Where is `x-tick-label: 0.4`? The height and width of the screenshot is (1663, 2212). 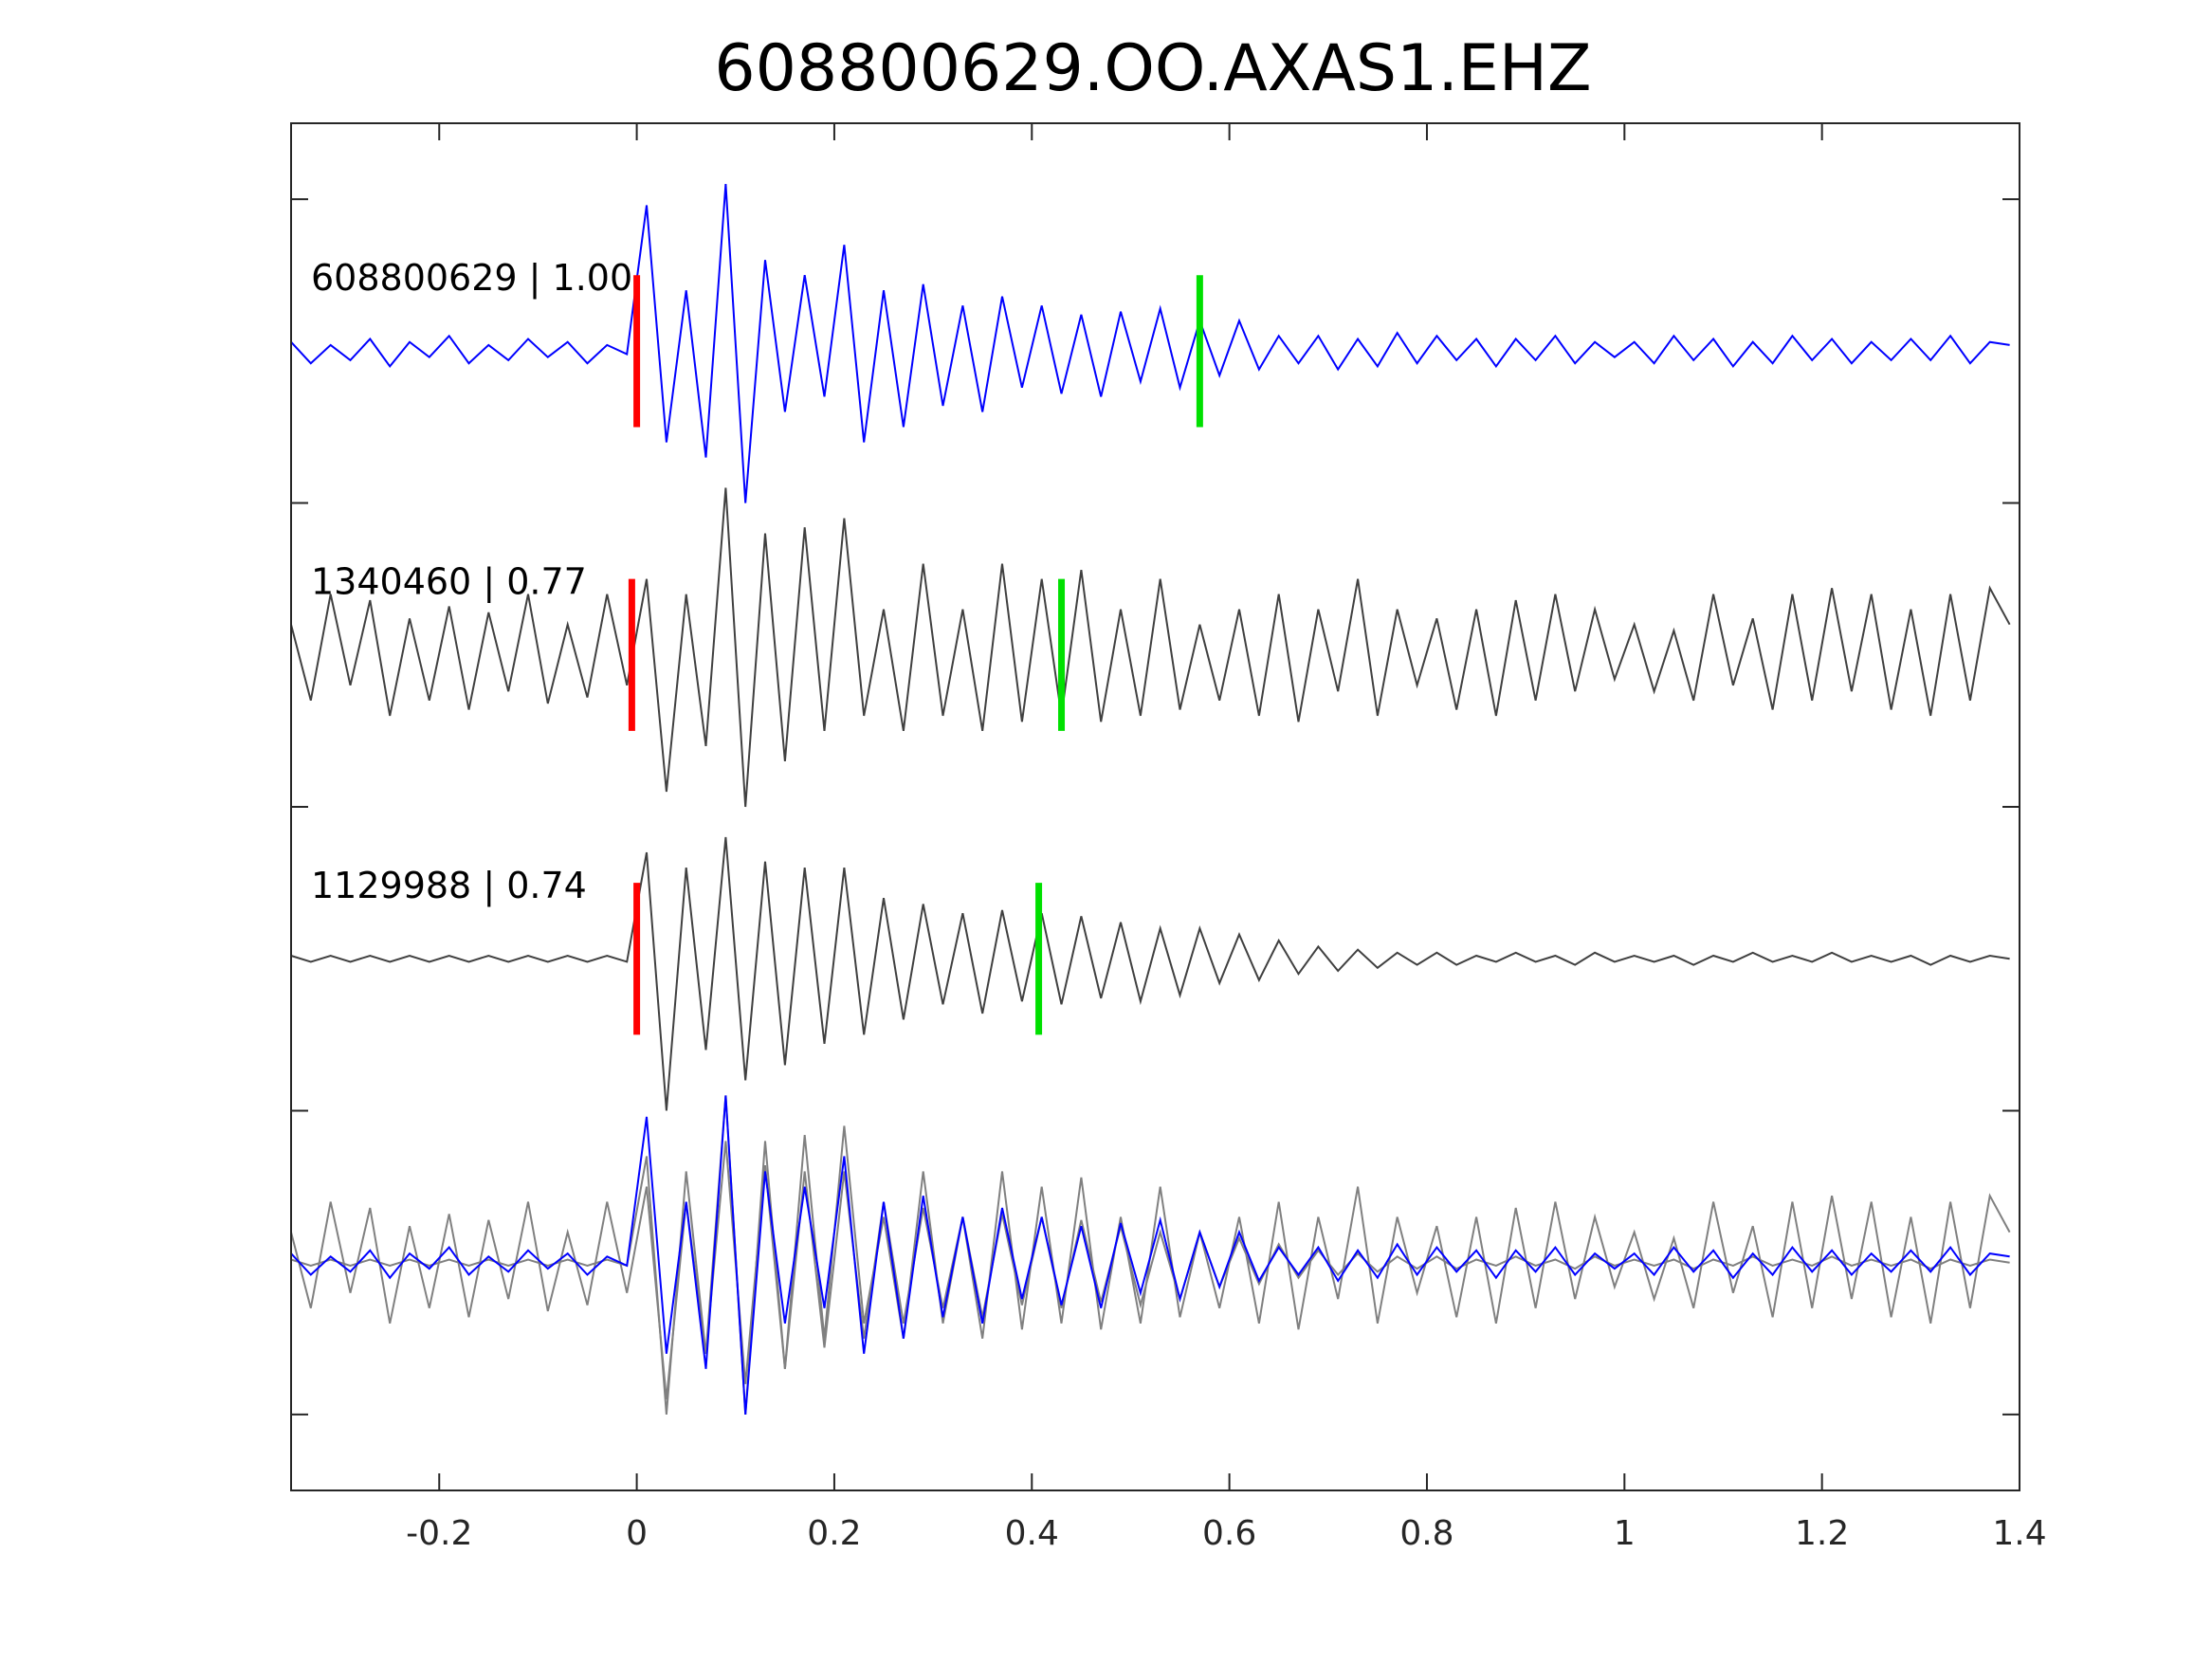
x-tick-label: 0.4 is located at coordinates (1032, 1533).